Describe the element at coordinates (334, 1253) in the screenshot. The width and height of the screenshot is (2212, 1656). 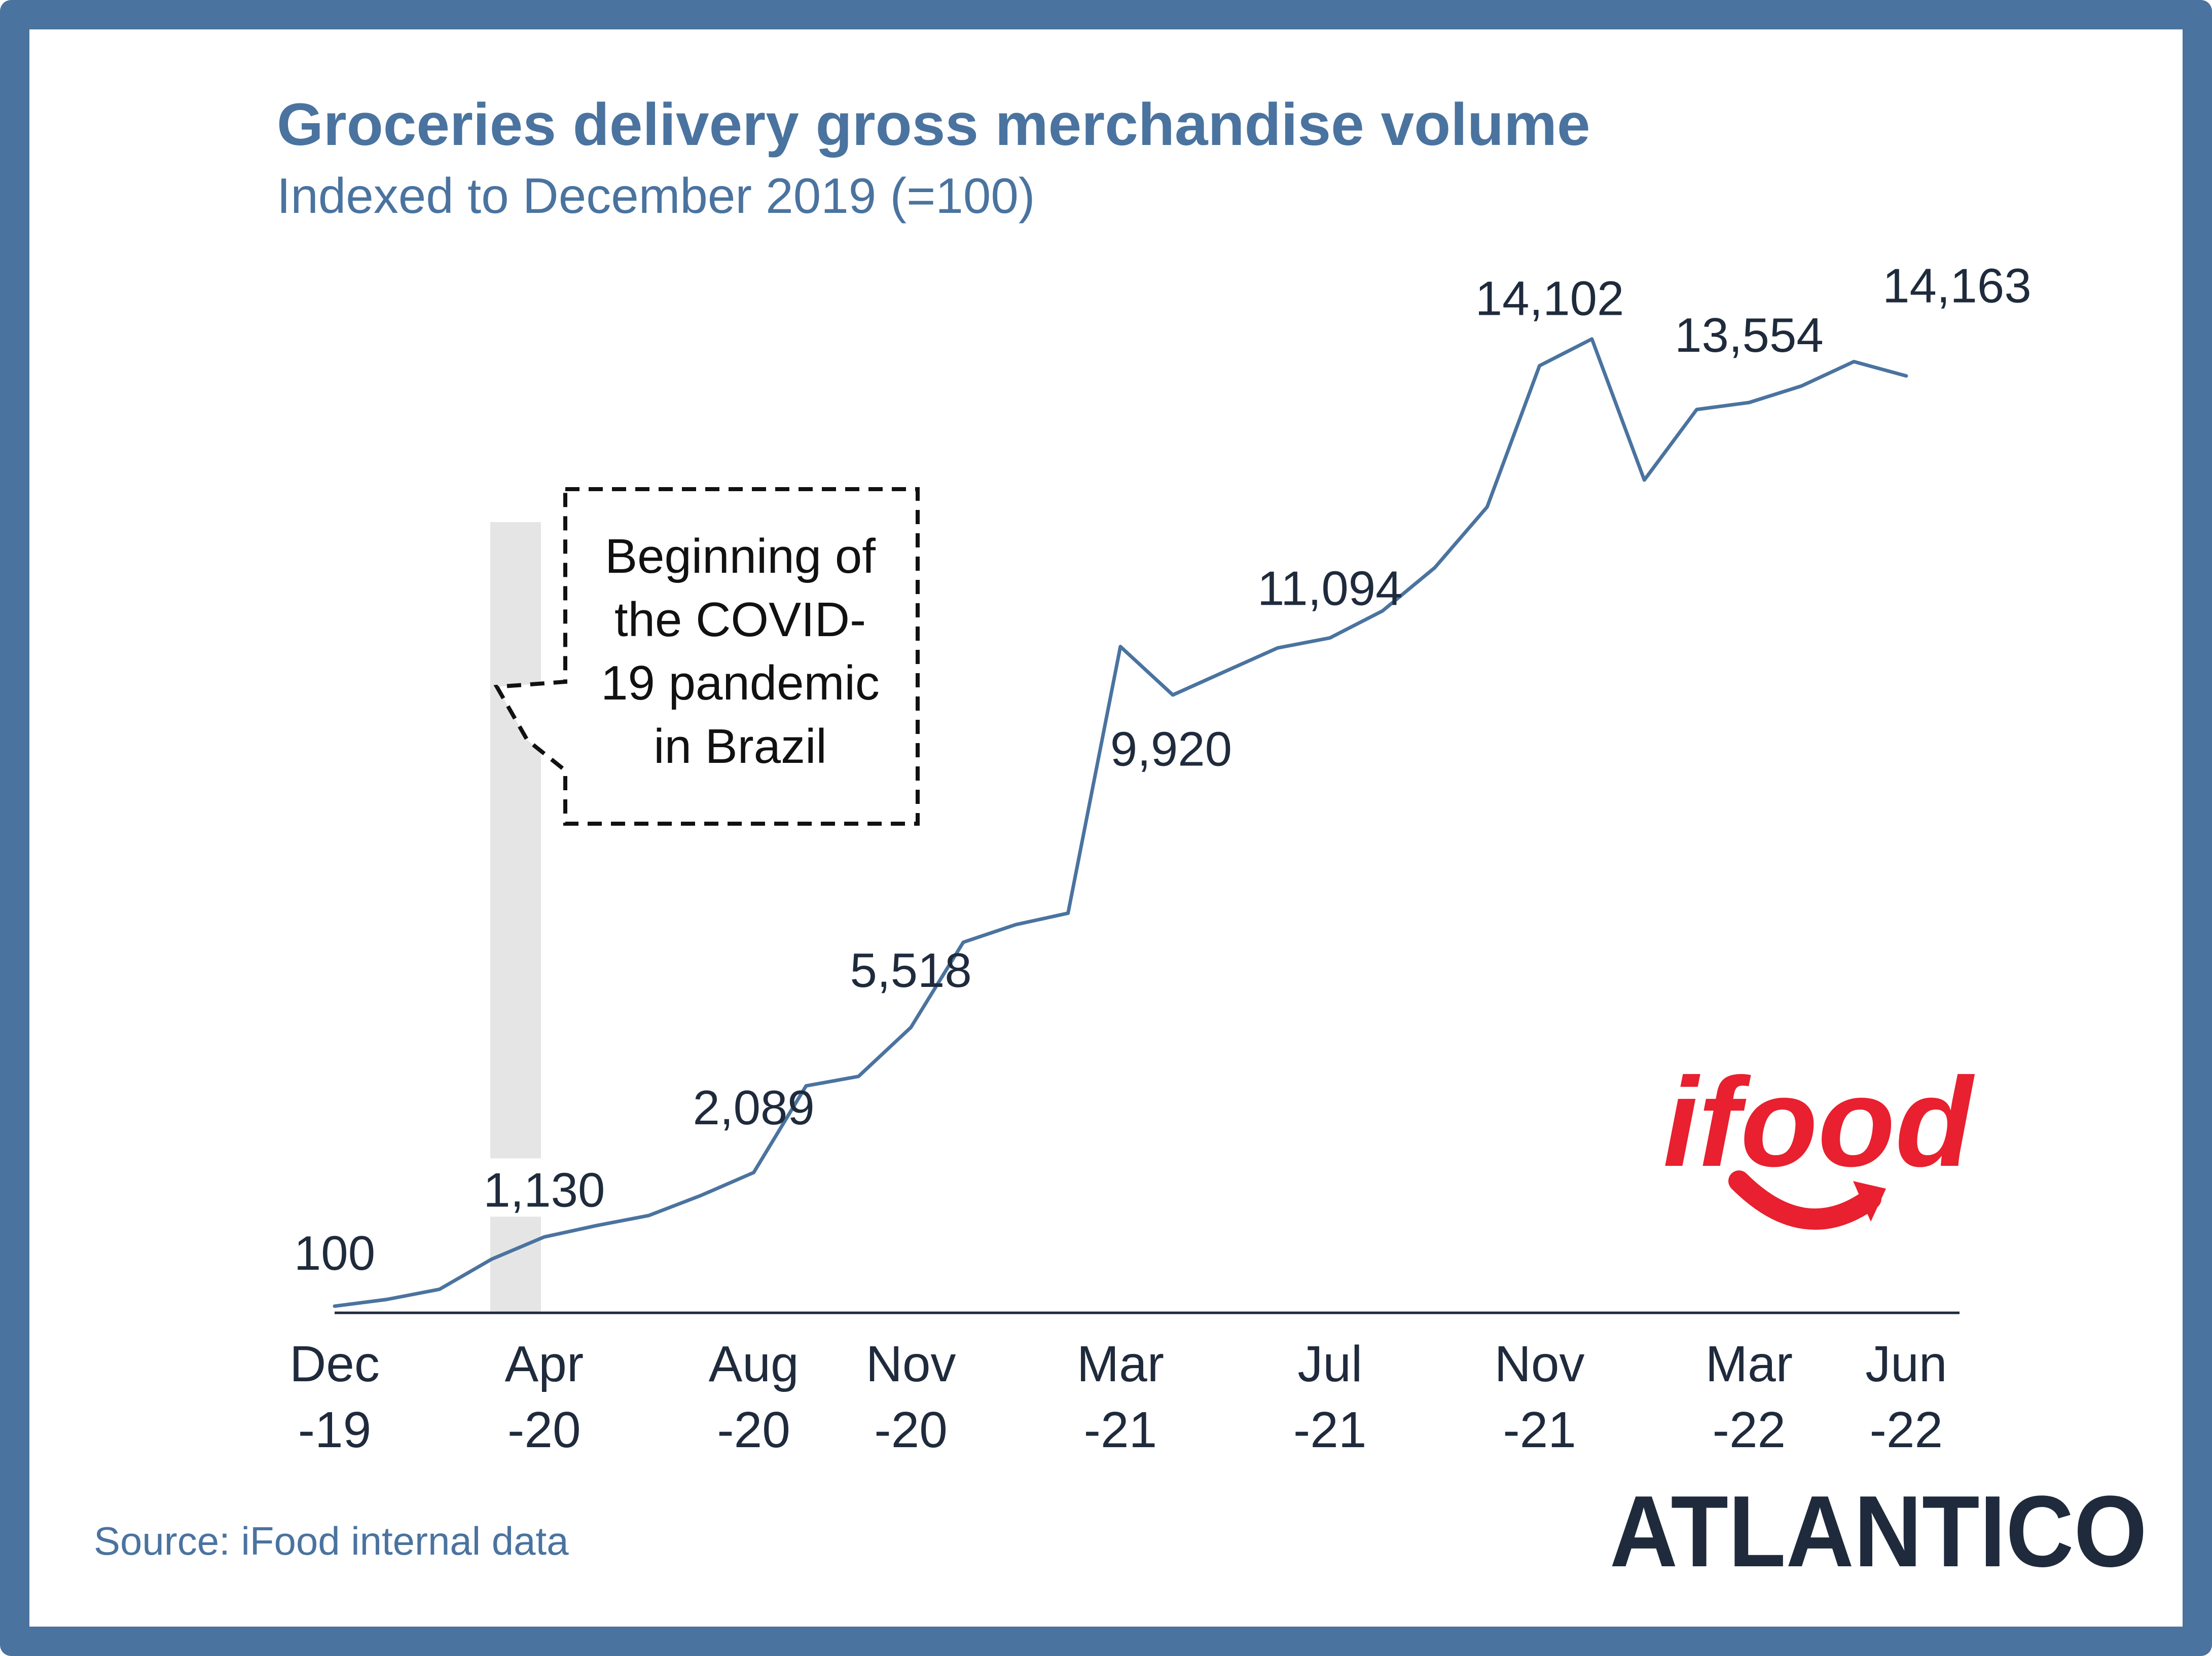
I see `data-label: 100` at that location.